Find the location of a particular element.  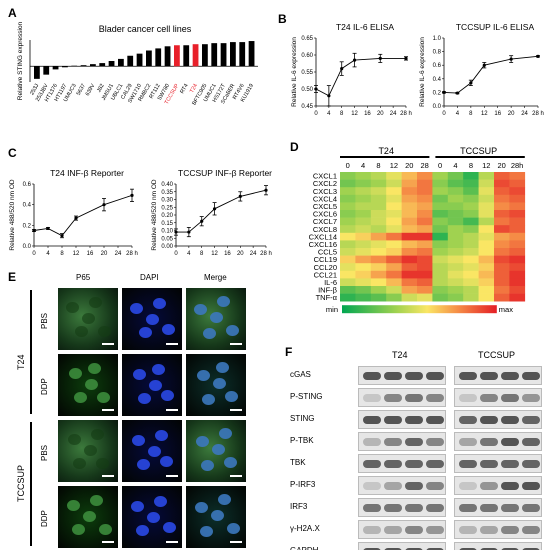

treatment-label: DDP is located at coordinates (44, 386).